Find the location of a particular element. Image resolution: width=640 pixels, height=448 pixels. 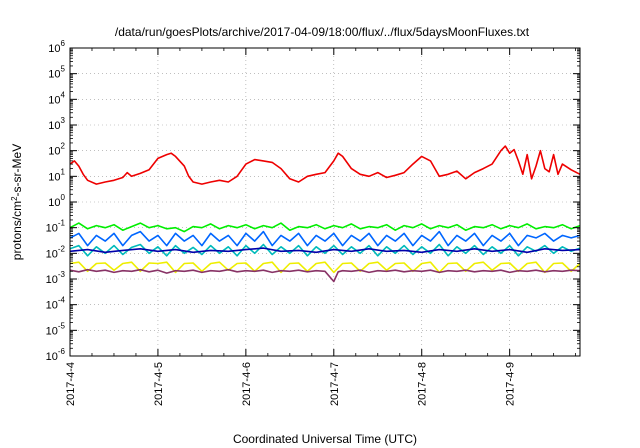

y-tick-label: 10⁻³ is located at coordinates (56, 278).